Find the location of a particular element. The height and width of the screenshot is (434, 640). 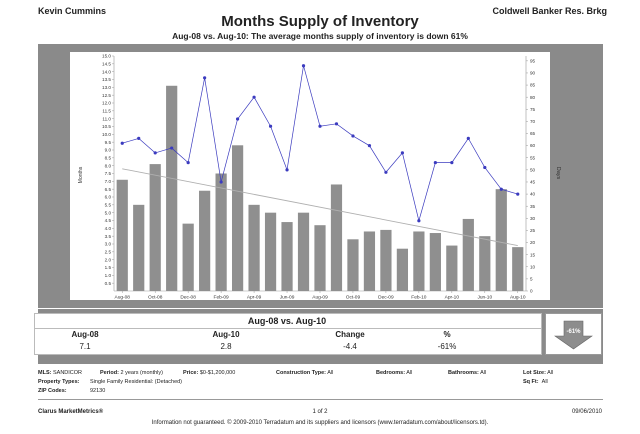

summary-value-percent: -61% is located at coordinates (447, 346).